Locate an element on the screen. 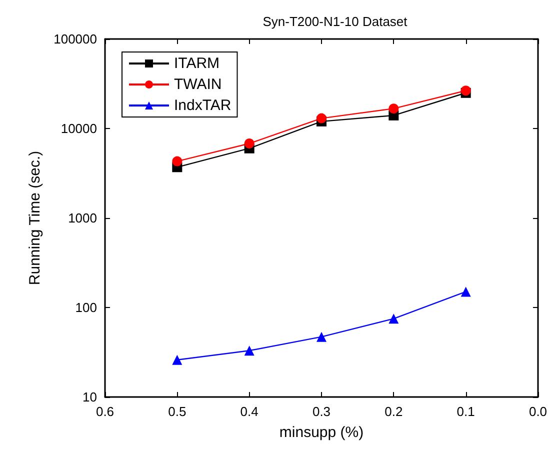  x-tick-label: 0.5 is located at coordinates (177, 411).